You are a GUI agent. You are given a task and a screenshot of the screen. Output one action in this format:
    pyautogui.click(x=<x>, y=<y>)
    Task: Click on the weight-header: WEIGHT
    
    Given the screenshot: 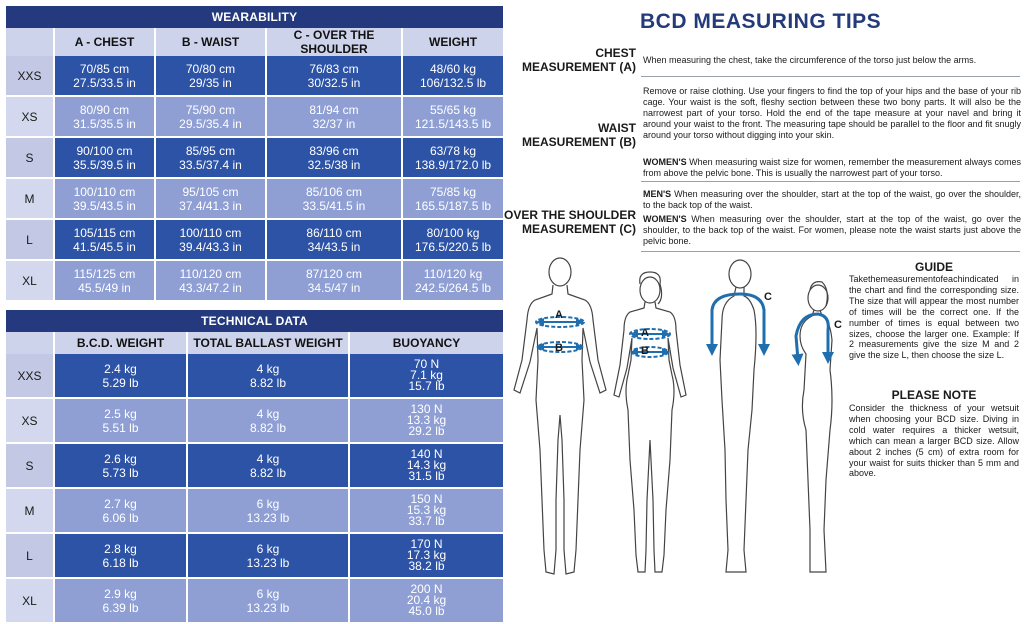 What is the action you would take?
    pyautogui.click(x=453, y=42)
    